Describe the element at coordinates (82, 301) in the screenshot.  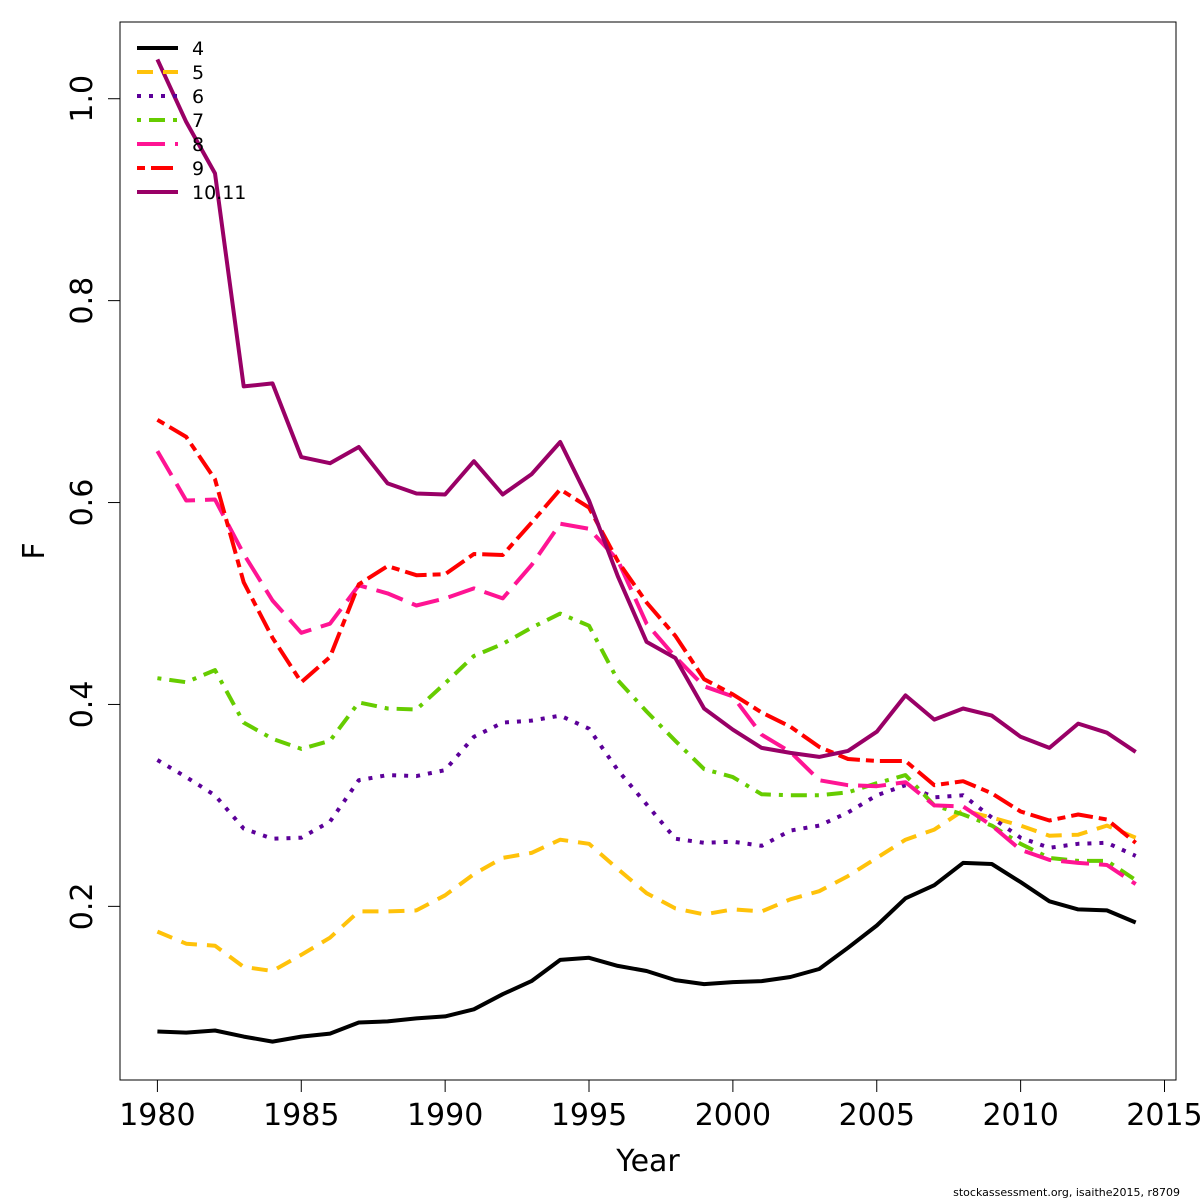
I see `y-tick-label: 0.8` at that location.